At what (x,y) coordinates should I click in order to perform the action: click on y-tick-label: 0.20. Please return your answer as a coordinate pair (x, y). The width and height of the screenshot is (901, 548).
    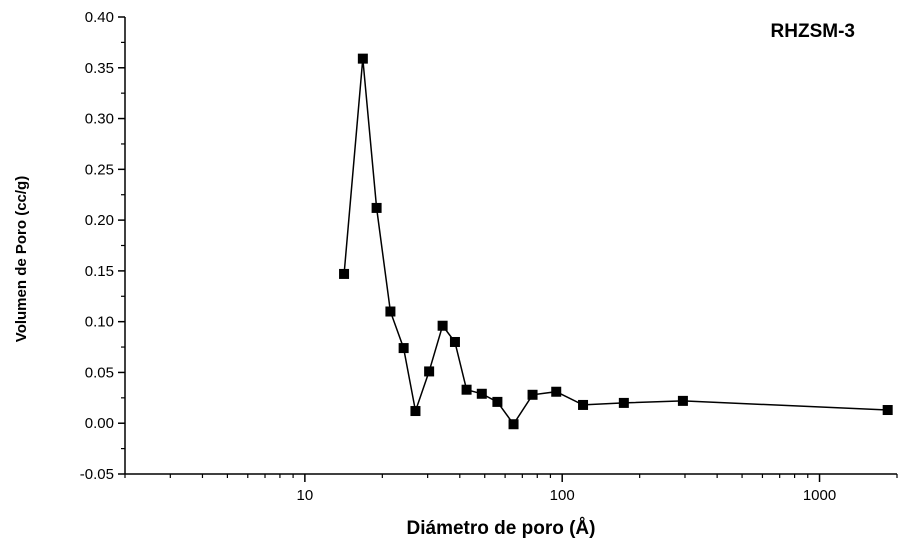
    Looking at the image, I should click on (99, 220).